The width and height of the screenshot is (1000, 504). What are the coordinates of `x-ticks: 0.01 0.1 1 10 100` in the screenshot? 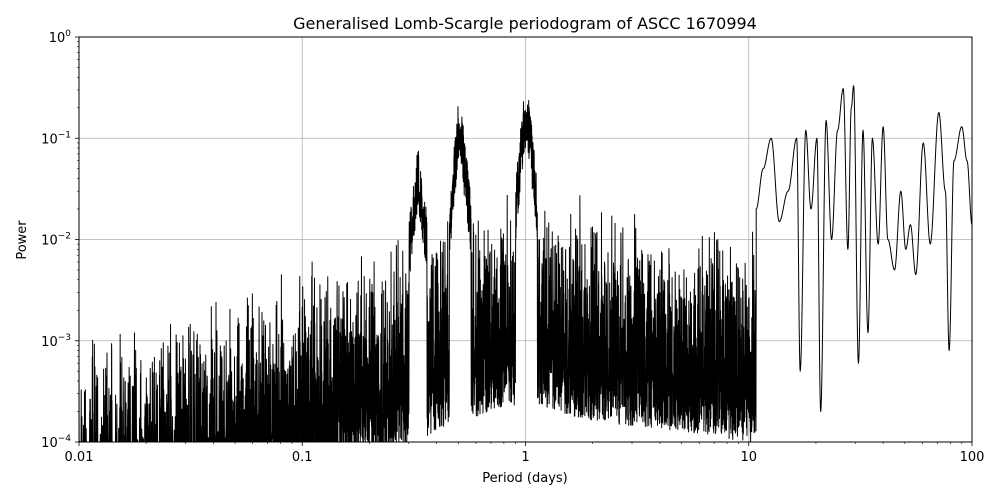 It's located at (525, 453).